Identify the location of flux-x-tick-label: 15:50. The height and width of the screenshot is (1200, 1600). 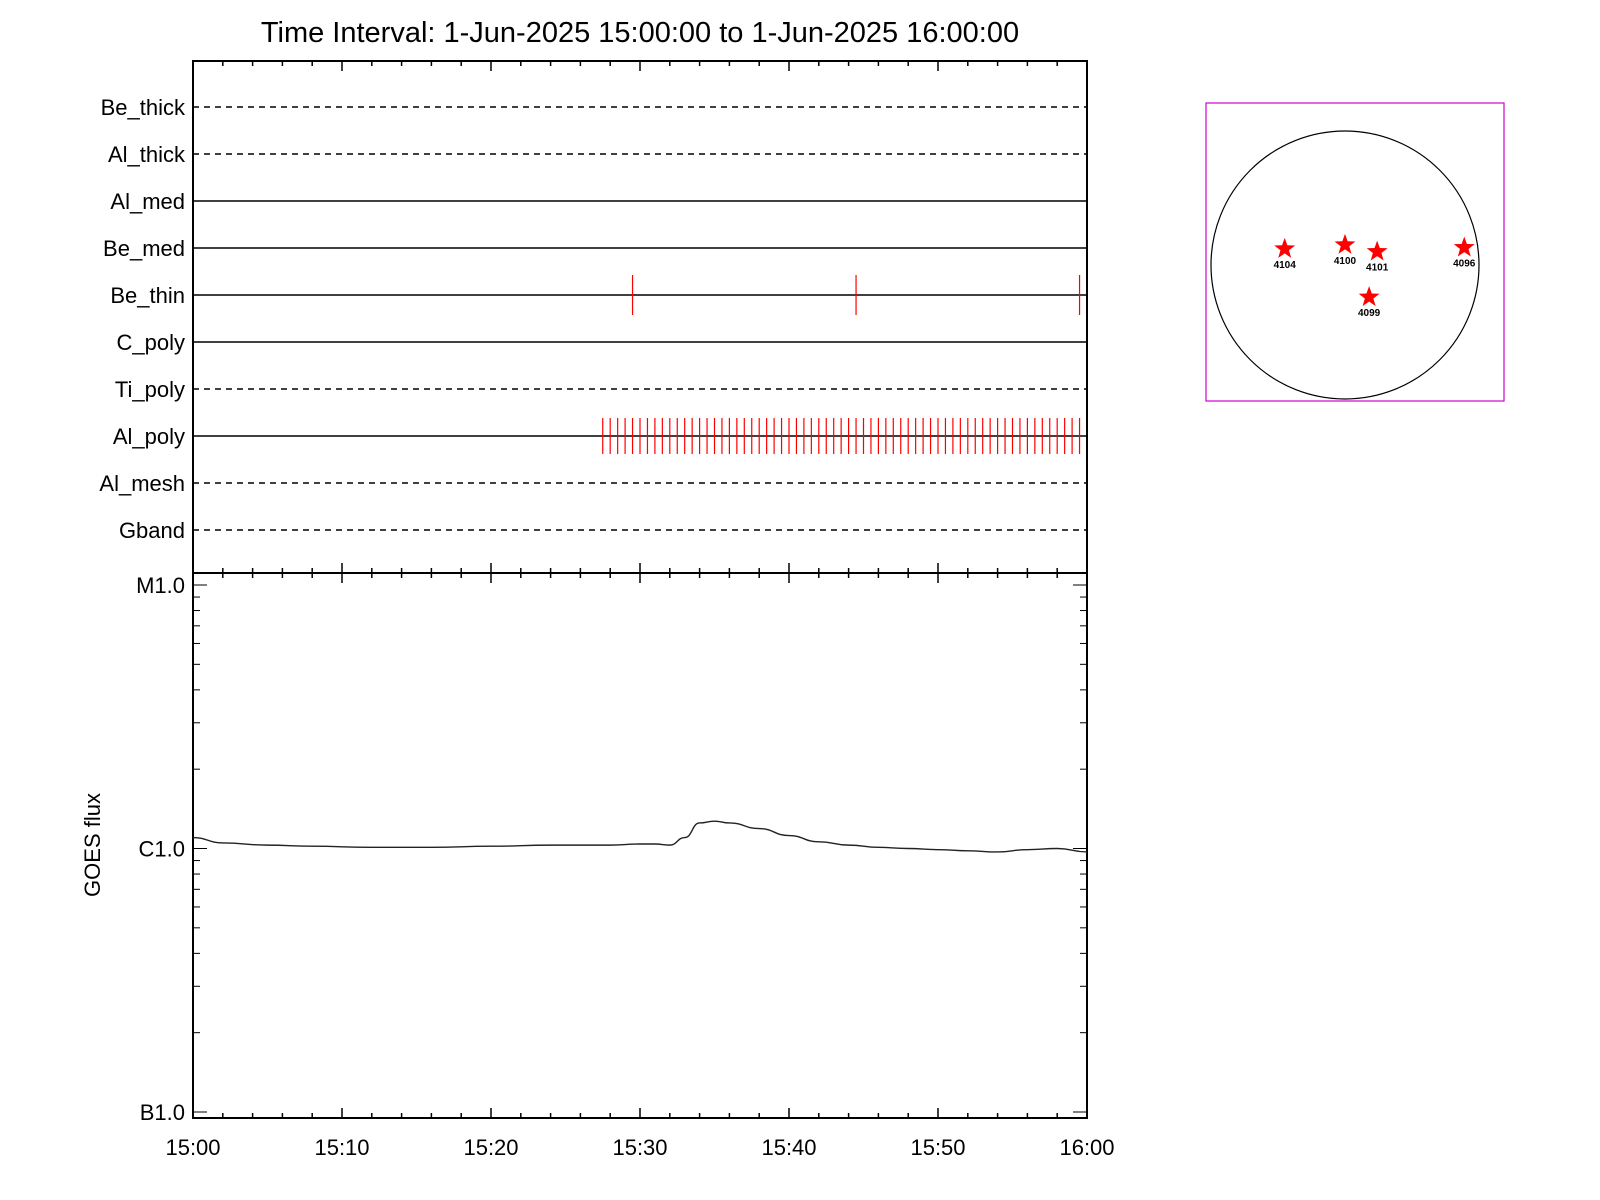
(937, 1147).